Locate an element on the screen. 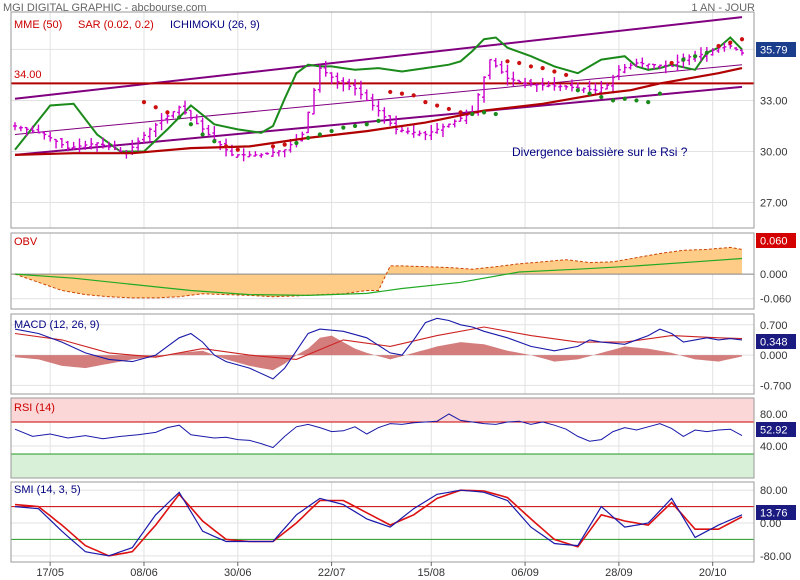 The height and width of the screenshot is (580, 800). y-tick-obv-1: 0.000 is located at coordinates (774, 275).